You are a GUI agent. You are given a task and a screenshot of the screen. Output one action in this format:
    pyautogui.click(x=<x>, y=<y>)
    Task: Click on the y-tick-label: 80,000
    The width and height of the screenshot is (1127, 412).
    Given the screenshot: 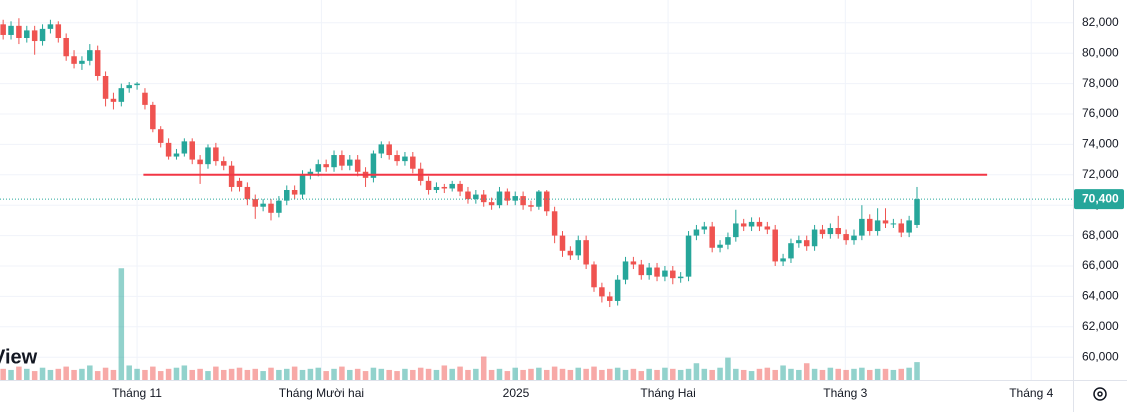 What is the action you would take?
    pyautogui.click(x=1100, y=52)
    